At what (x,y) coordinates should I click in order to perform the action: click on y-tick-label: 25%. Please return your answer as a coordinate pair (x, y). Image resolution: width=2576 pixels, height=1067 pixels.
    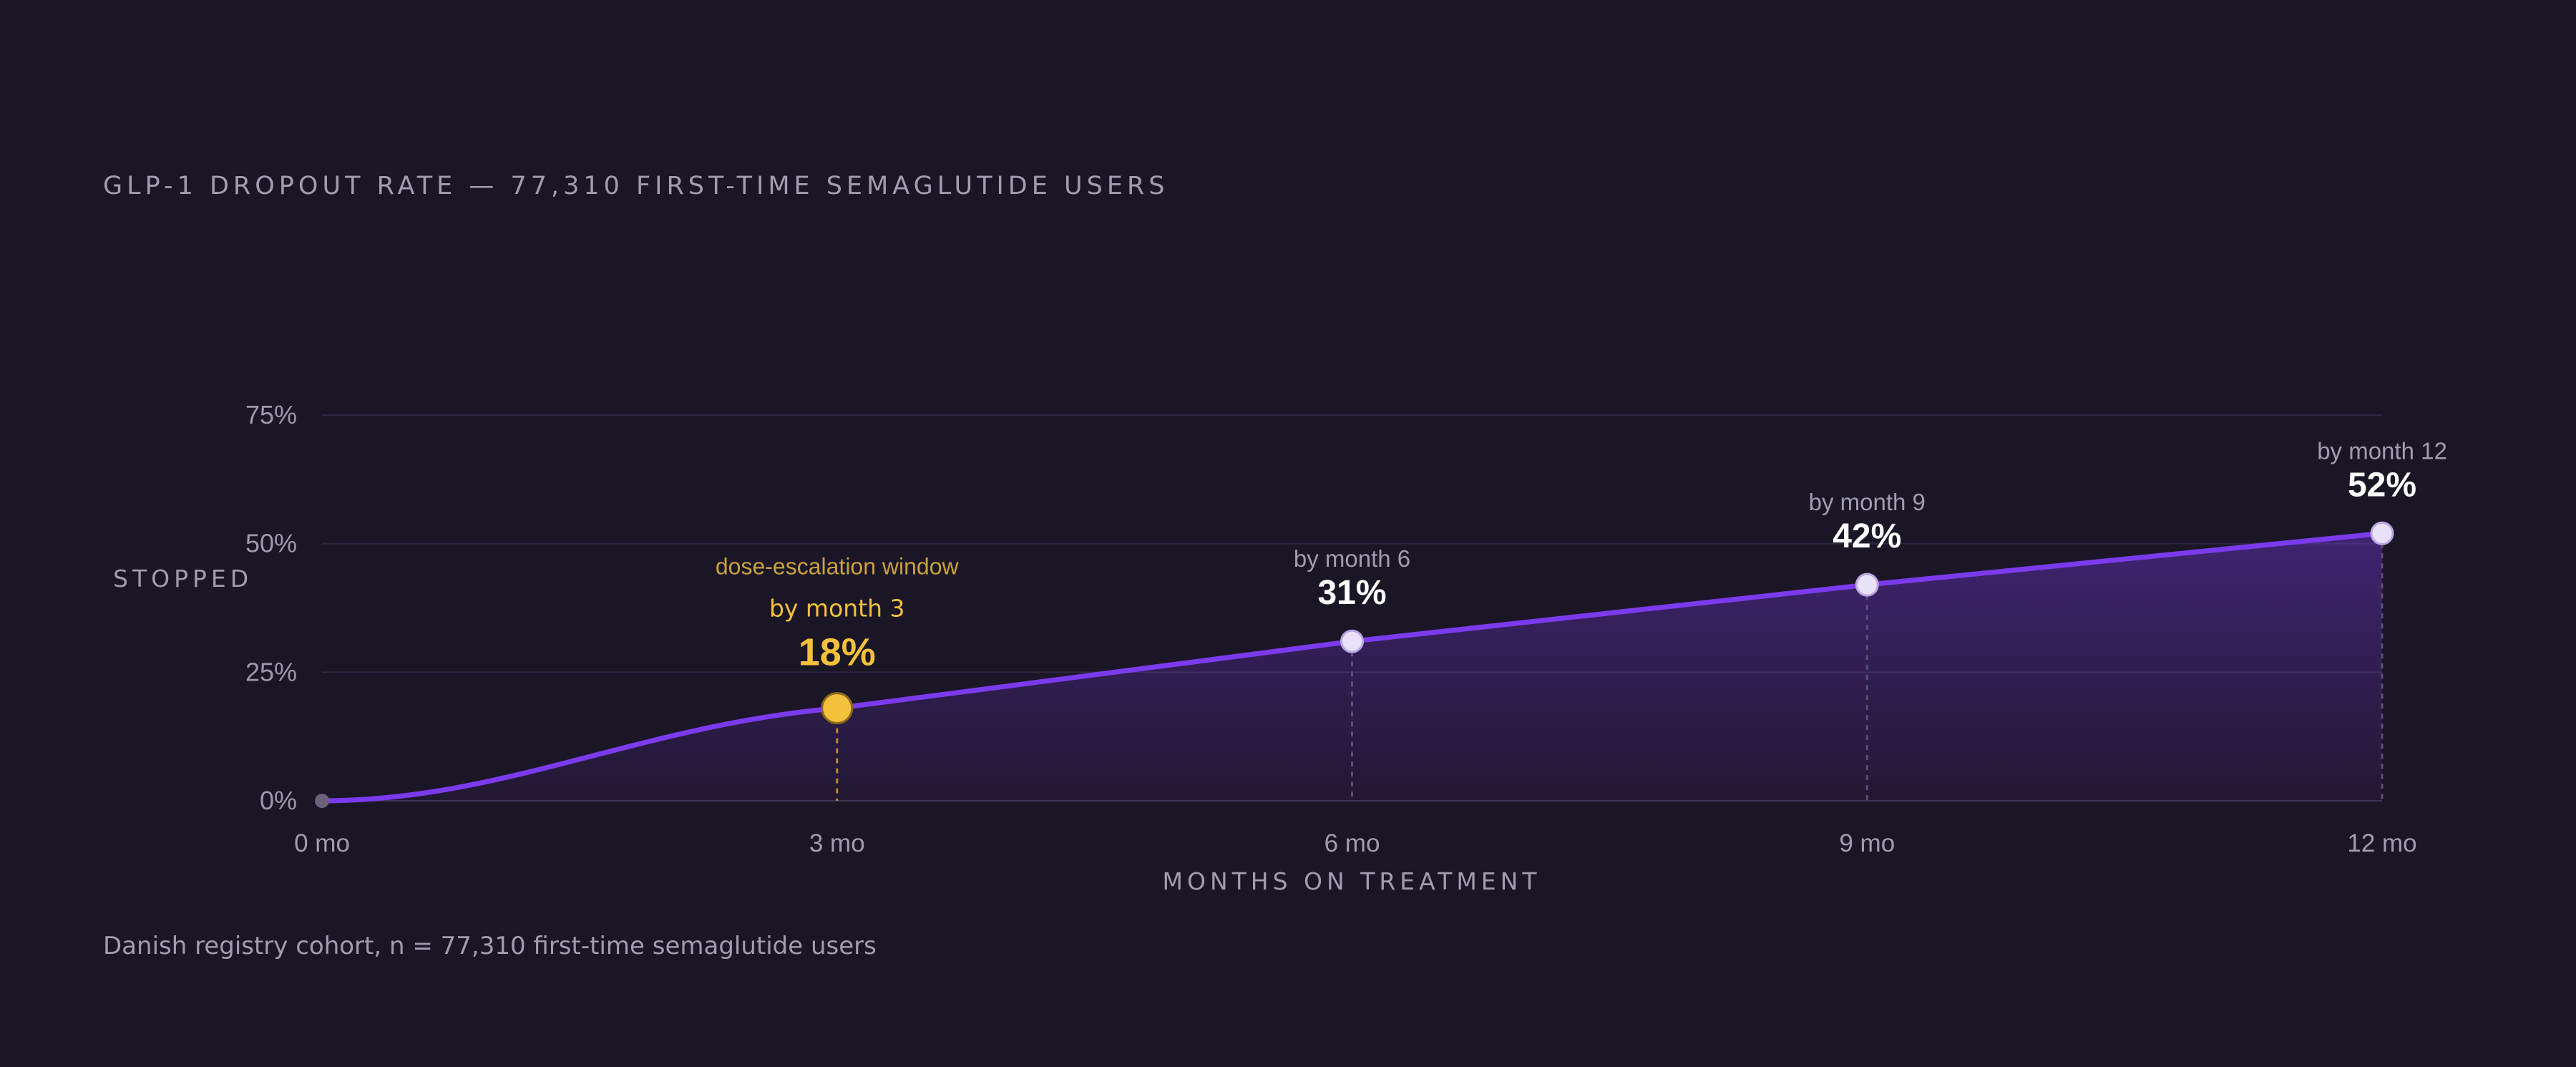
    Looking at the image, I should click on (271, 671).